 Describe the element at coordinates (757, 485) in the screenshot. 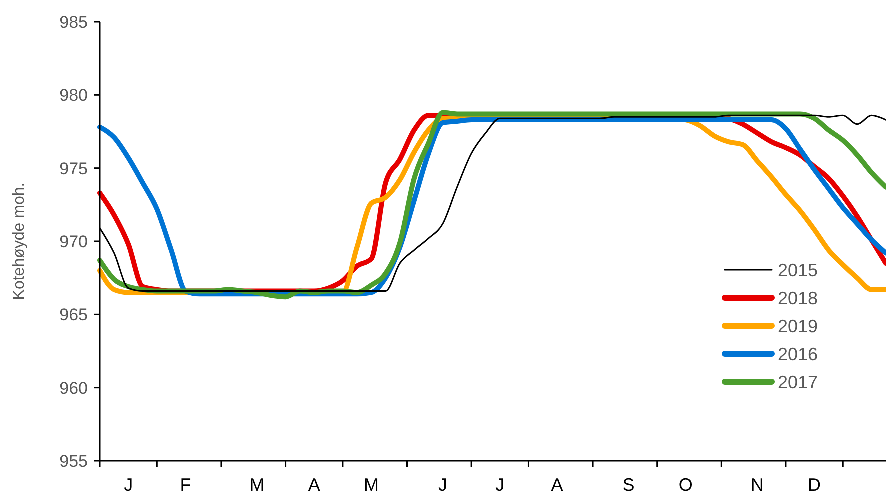

I see `x-tick-label: N` at that location.